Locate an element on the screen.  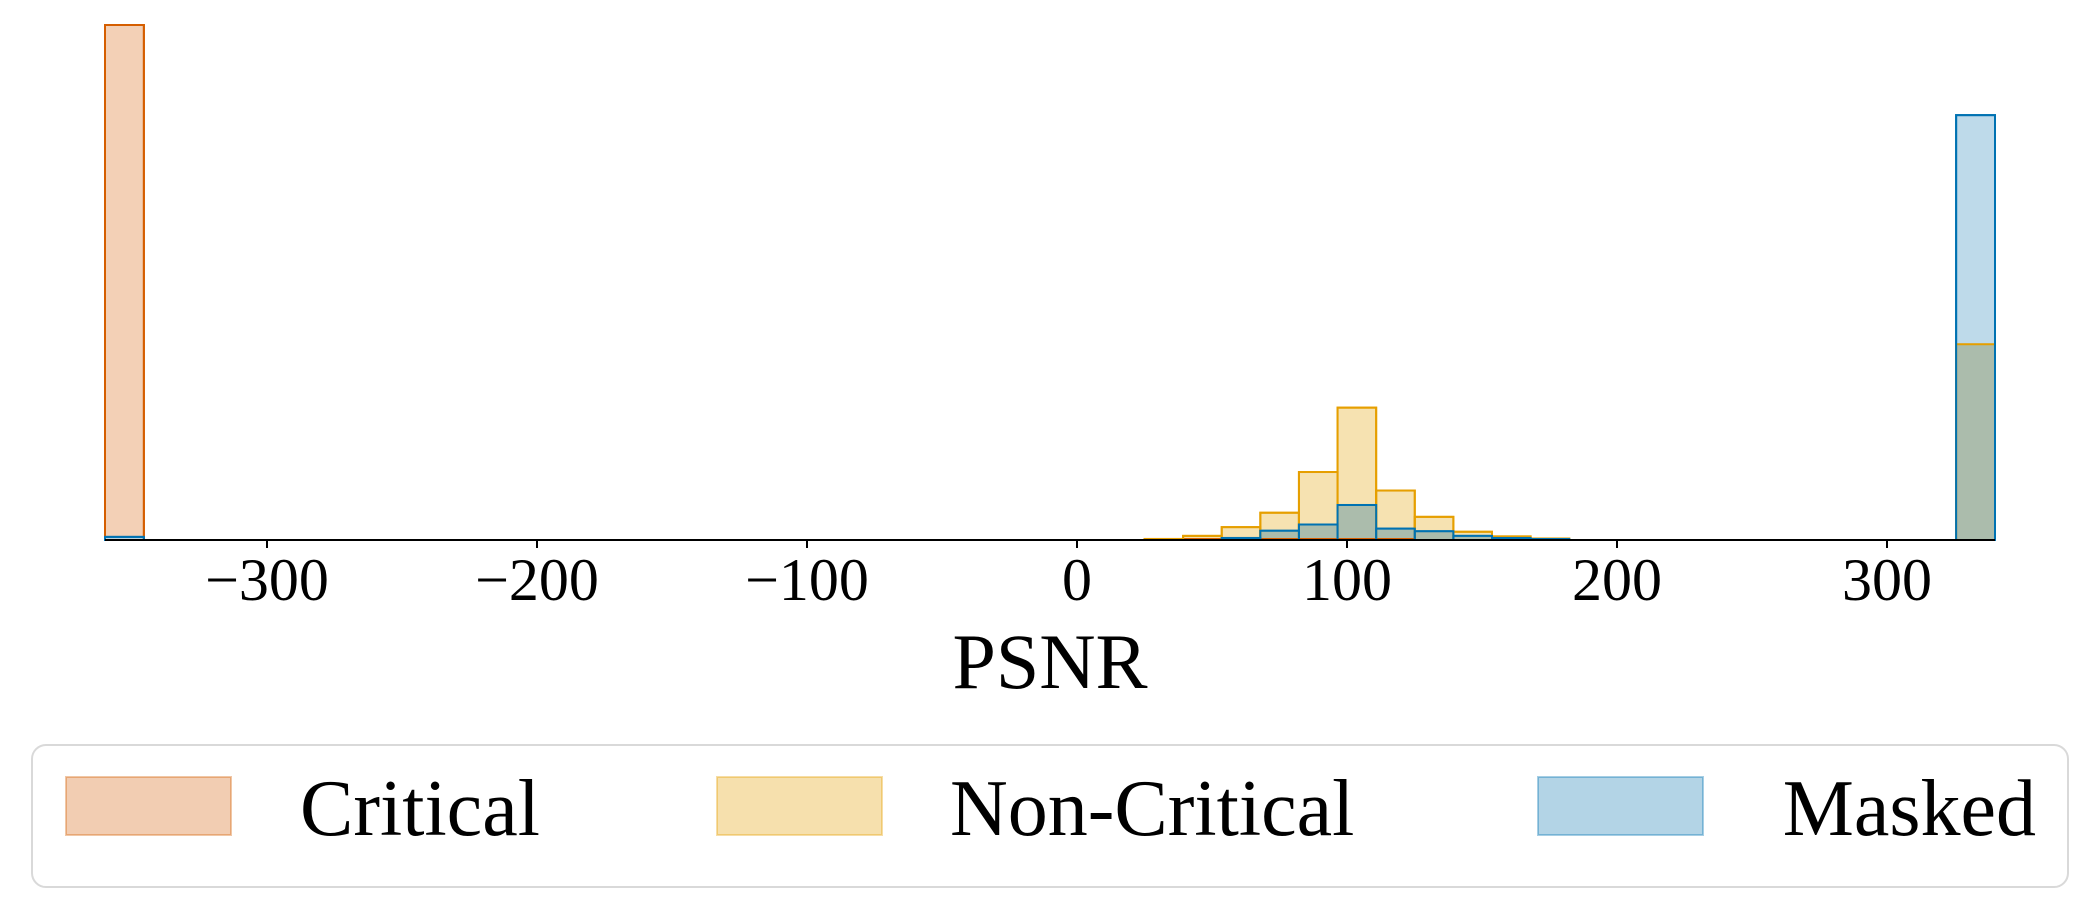
x-axis-label: PSNR is located at coordinates (1049, 661).